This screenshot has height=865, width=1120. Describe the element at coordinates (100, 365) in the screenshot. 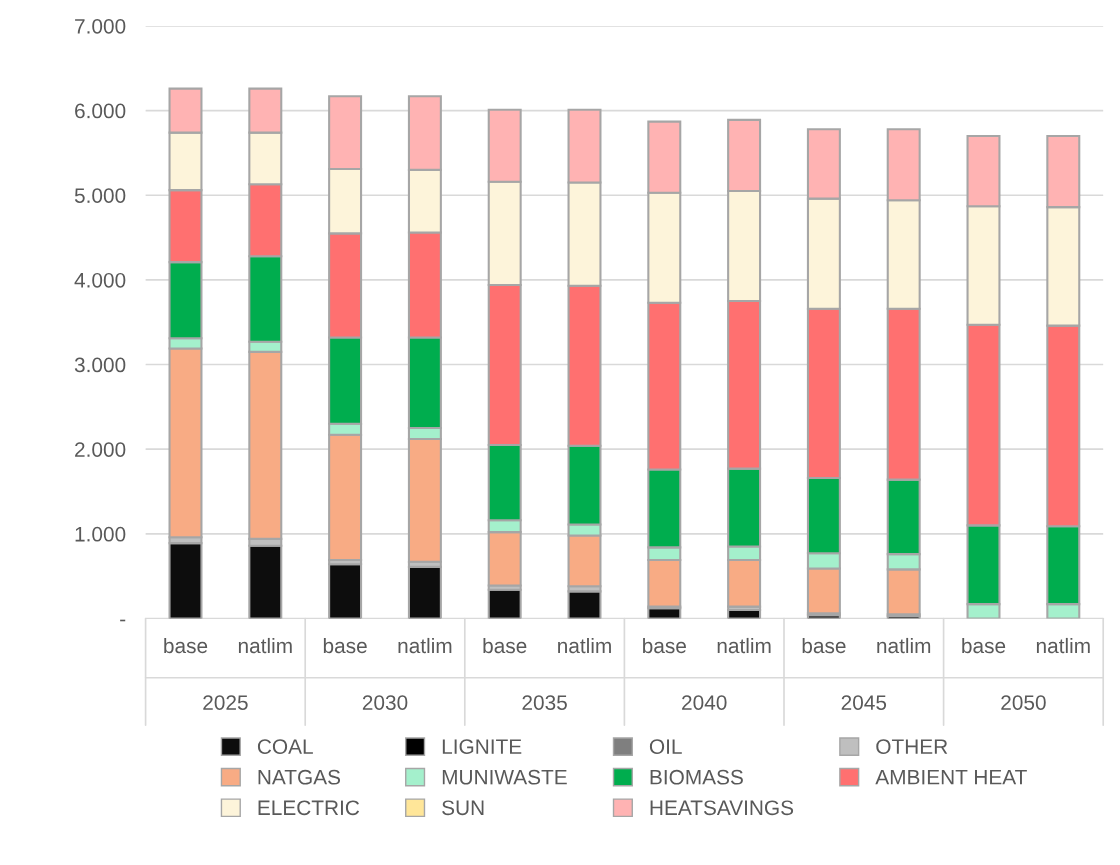

I see `y-tick-label: 3.000` at that location.